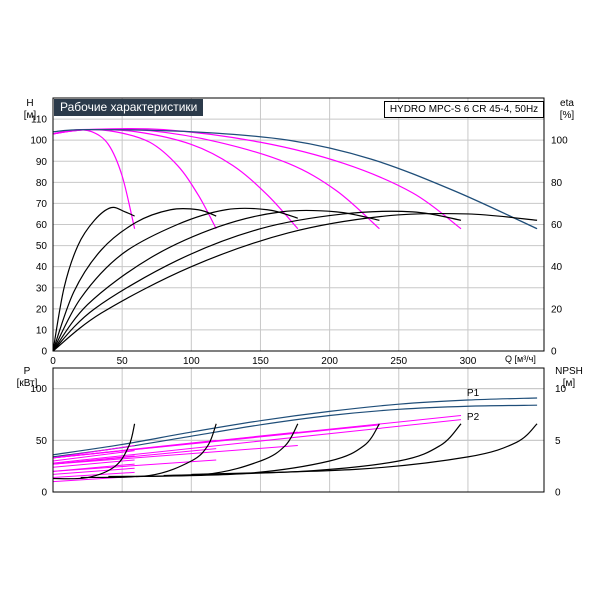 The height and width of the screenshot is (600, 600). Describe the element at coordinates (520, 359) in the screenshot. I see `q-axis-label: Q [м³/ч]` at that location.